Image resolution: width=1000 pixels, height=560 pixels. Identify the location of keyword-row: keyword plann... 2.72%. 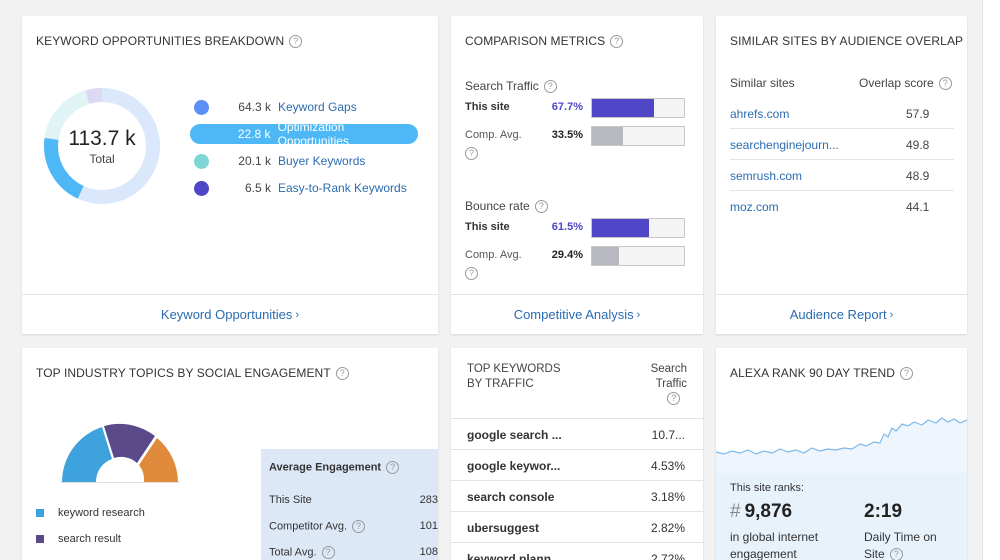
(577, 551).